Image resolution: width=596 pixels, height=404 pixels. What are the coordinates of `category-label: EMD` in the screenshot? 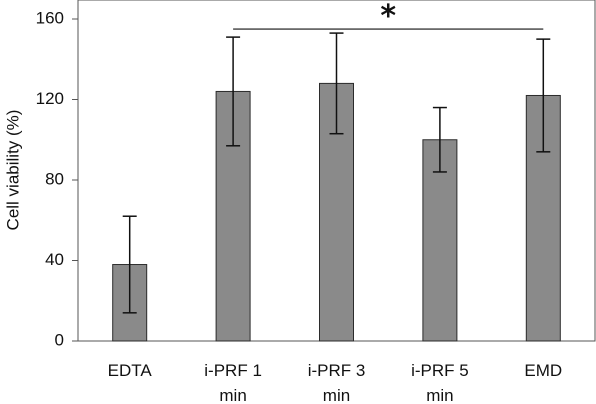 It's located at (543, 370).